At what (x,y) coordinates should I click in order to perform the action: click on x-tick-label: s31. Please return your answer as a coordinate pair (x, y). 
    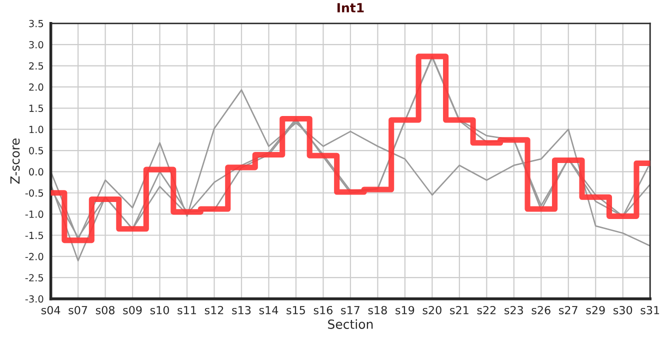
    Looking at the image, I should click on (650, 310).